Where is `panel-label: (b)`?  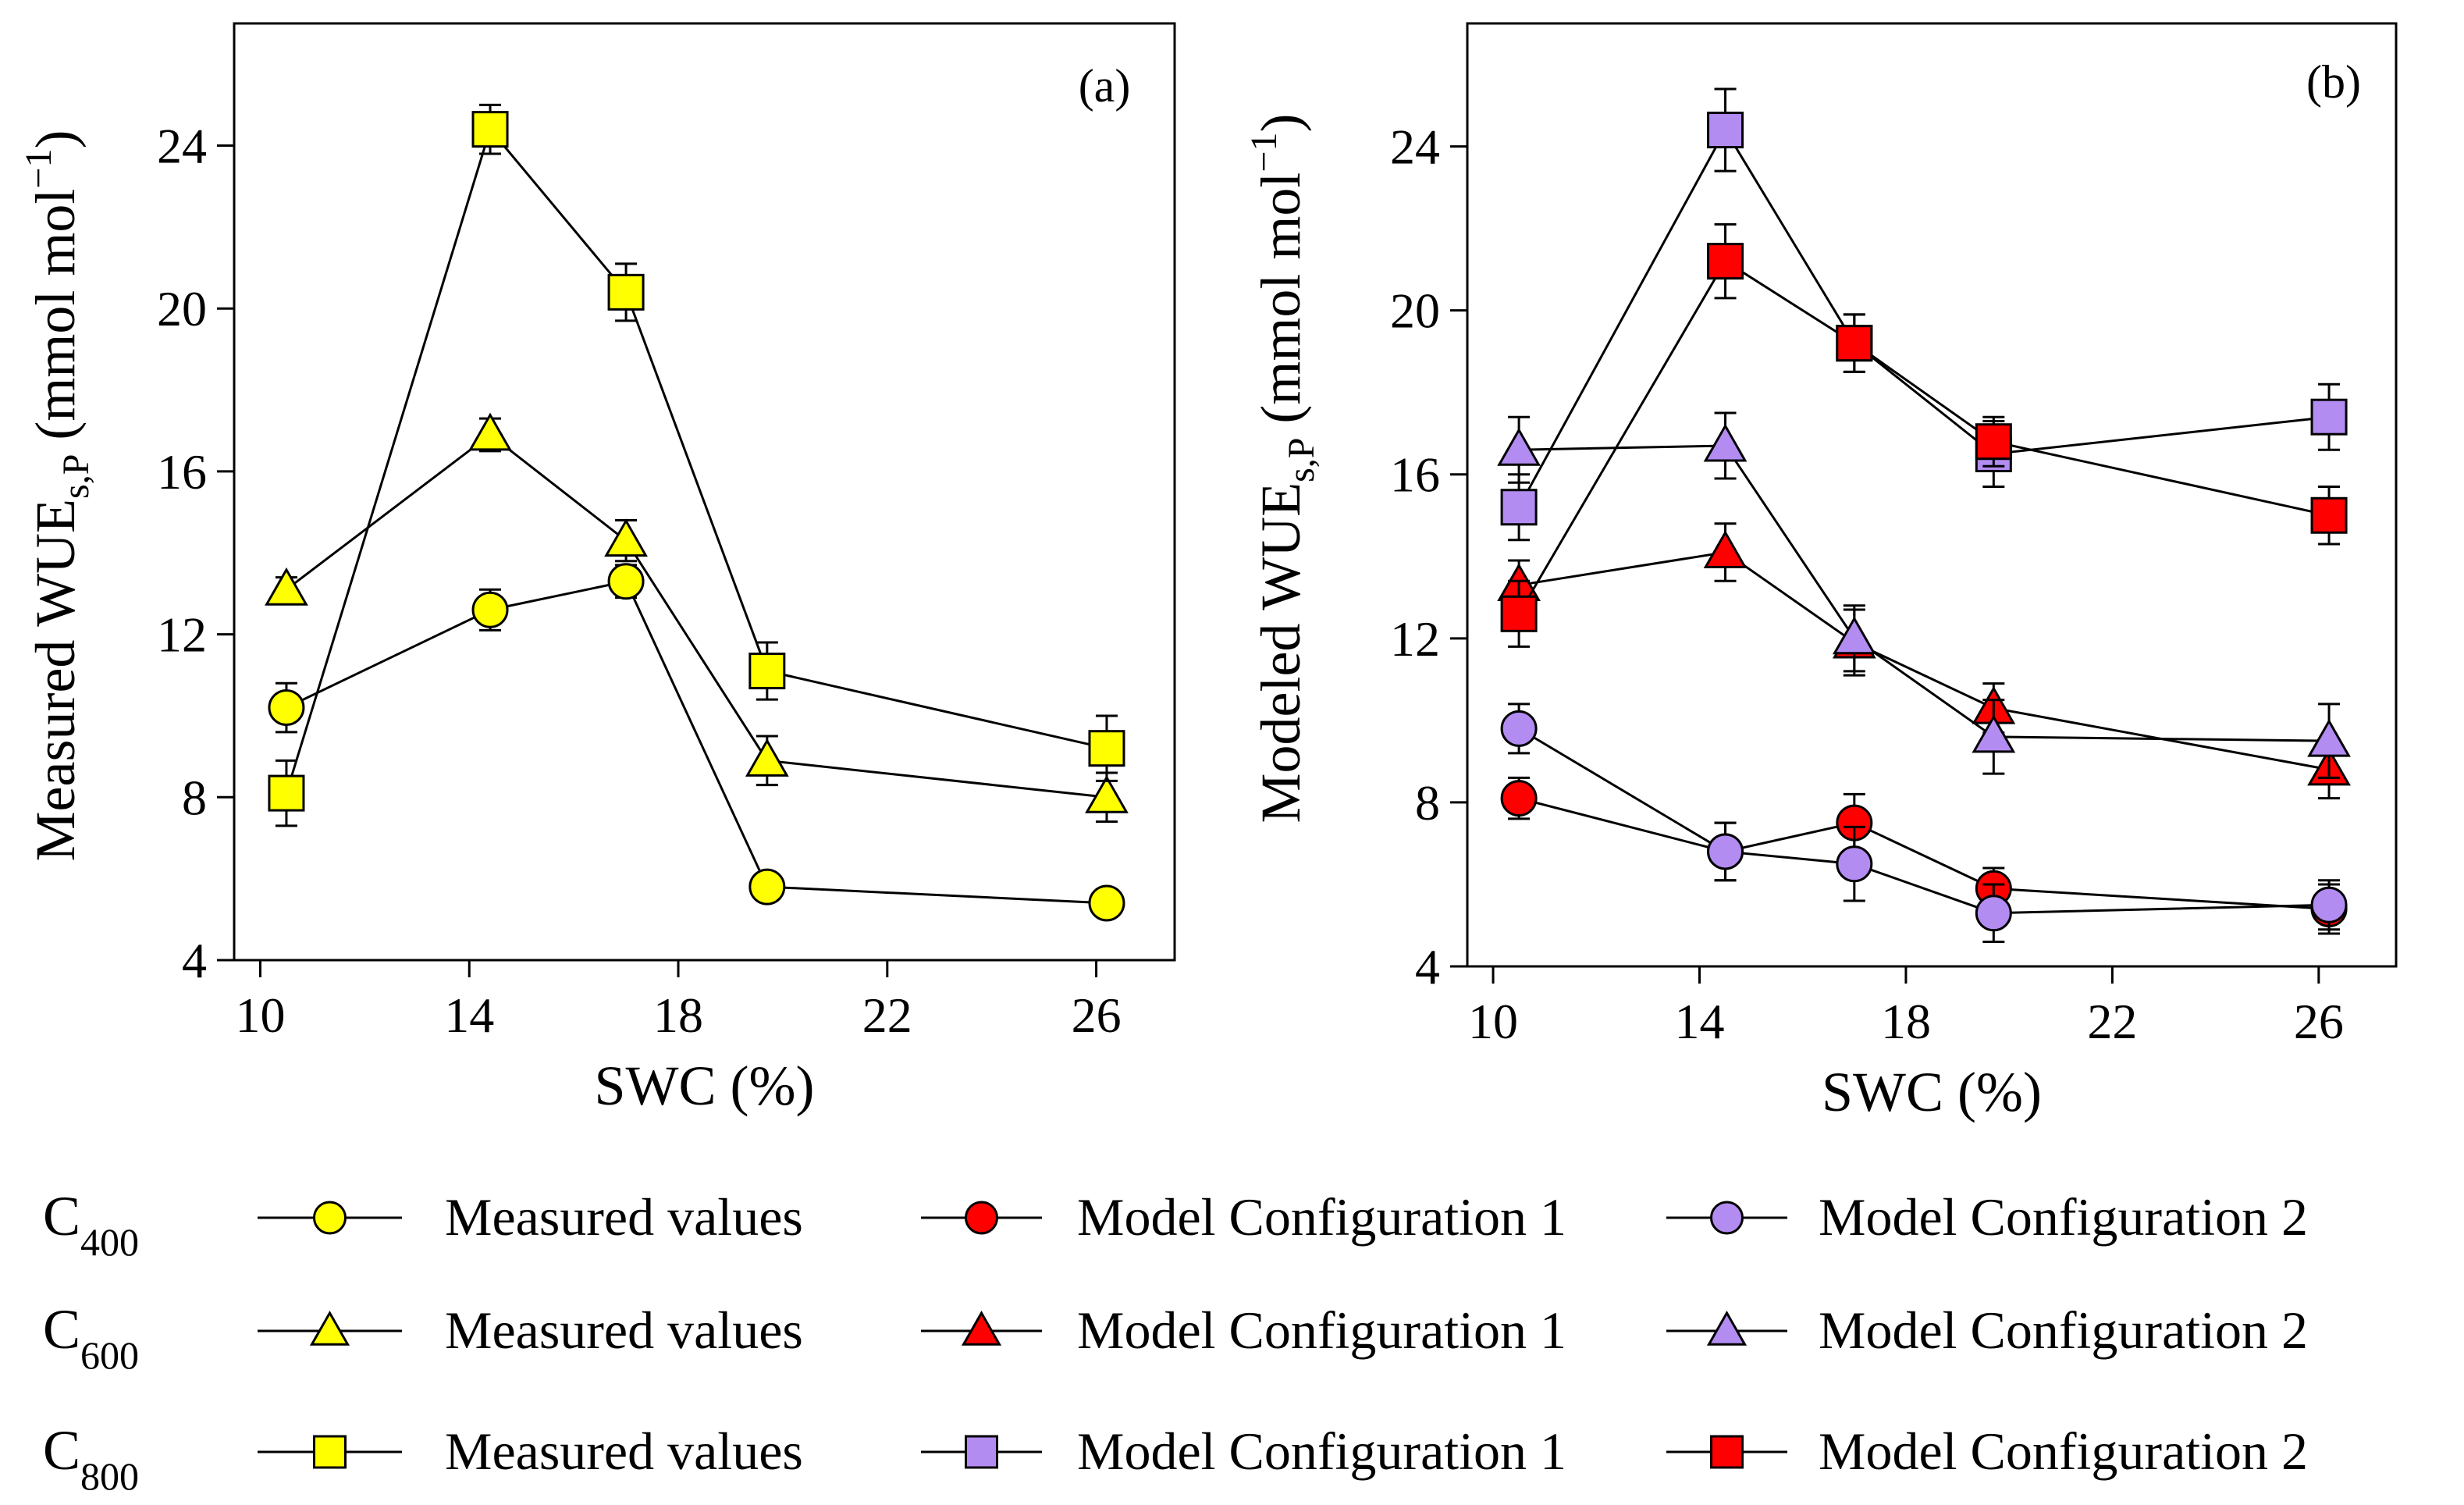 panel-label: (b) is located at coordinates (2333, 82).